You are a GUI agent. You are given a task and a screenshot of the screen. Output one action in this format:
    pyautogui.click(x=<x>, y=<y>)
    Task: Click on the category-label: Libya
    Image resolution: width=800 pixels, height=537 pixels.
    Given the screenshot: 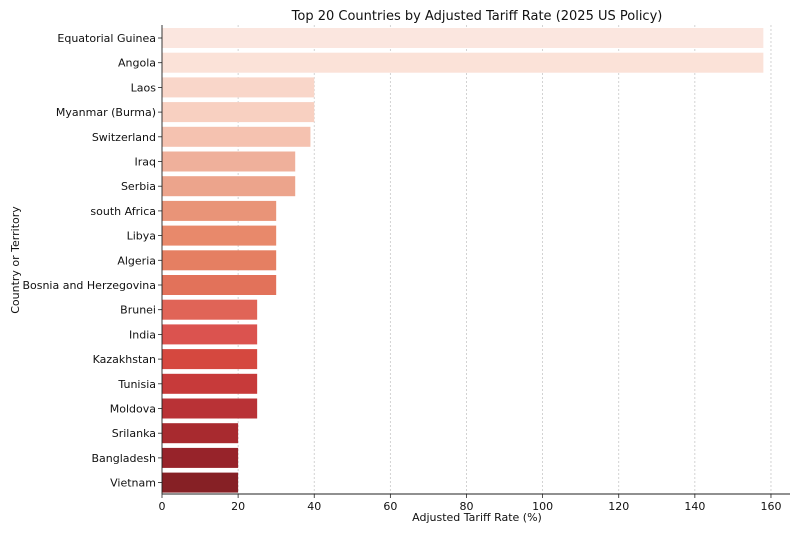 What is the action you would take?
    pyautogui.click(x=141, y=236)
    